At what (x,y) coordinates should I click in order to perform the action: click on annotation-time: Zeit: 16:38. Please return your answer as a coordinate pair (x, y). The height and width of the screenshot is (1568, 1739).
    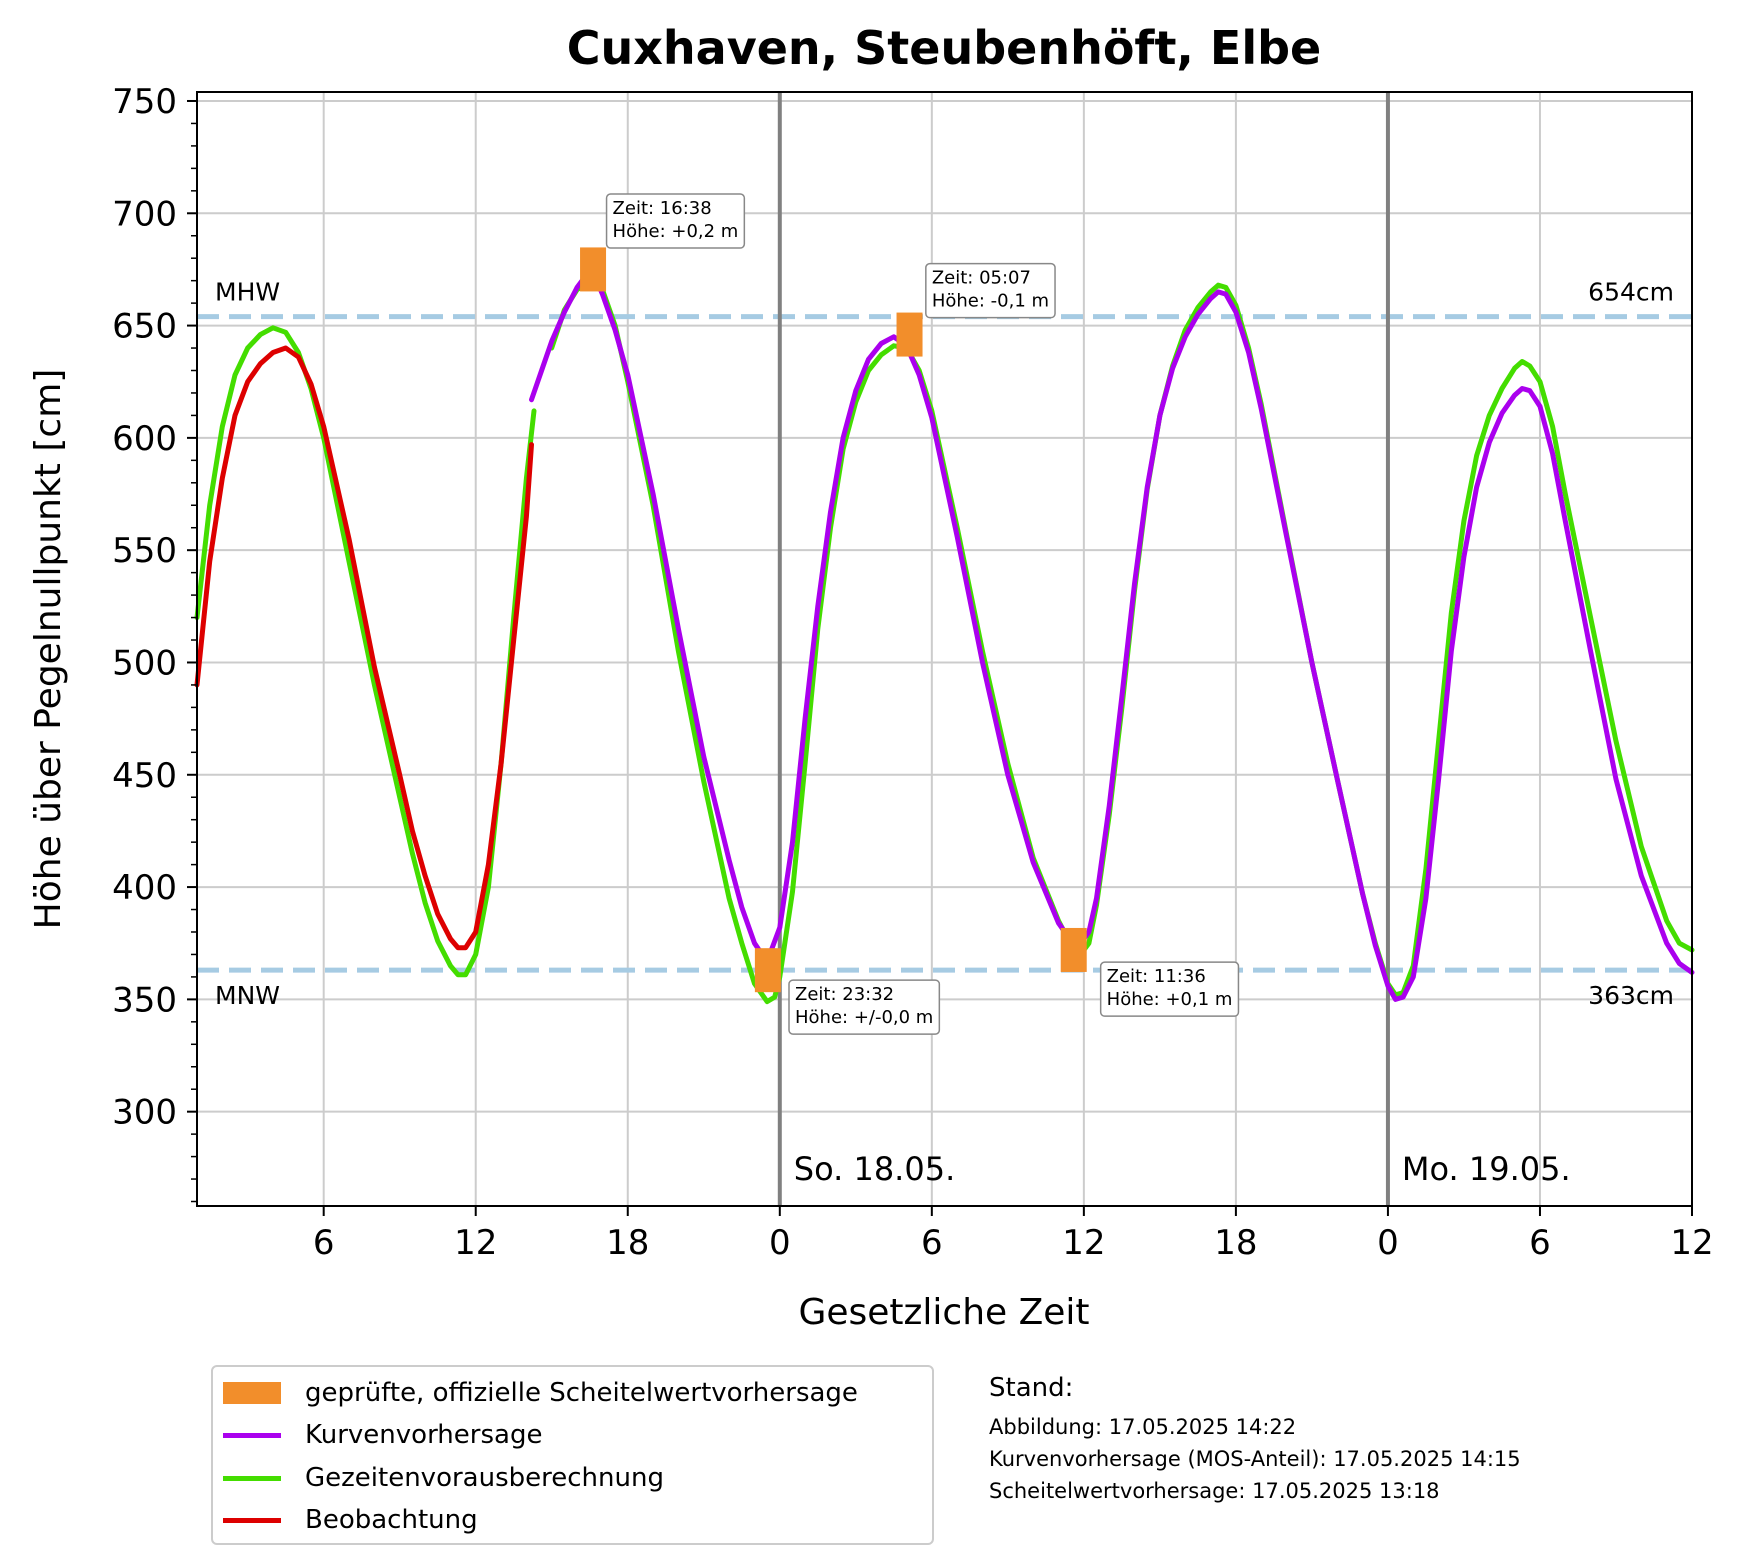
    Looking at the image, I should click on (662, 208).